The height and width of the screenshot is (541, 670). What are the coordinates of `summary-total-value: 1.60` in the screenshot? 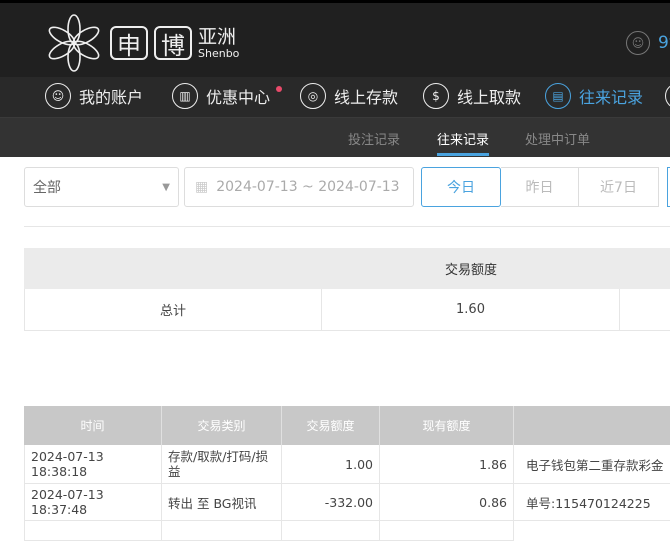 It's located at (471, 310).